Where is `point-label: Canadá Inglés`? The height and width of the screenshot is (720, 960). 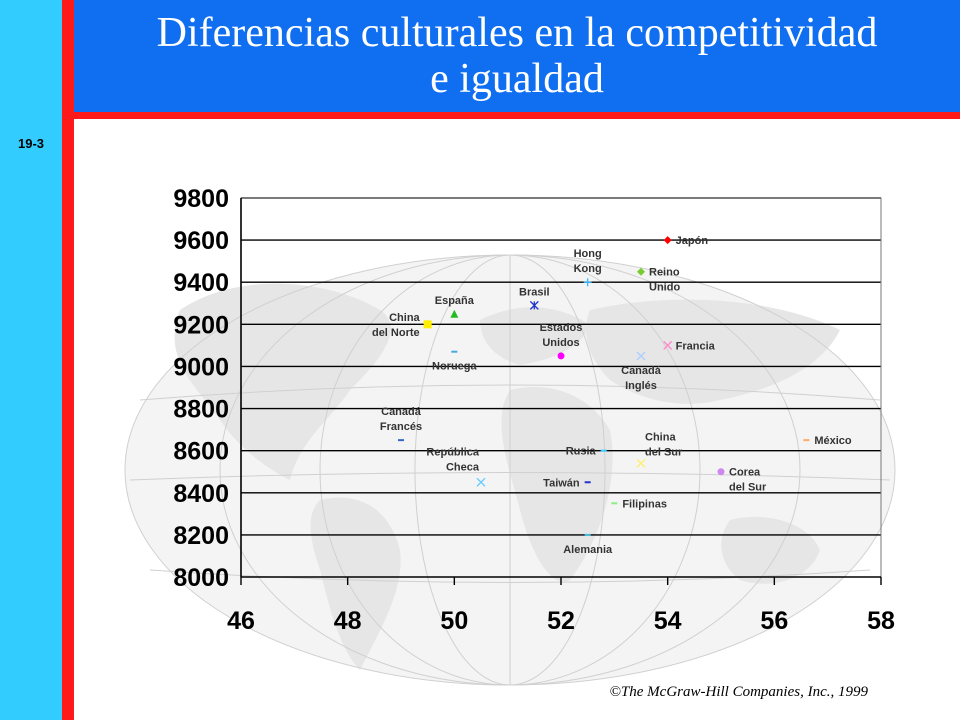 point-label: Canadá Inglés is located at coordinates (641, 378).